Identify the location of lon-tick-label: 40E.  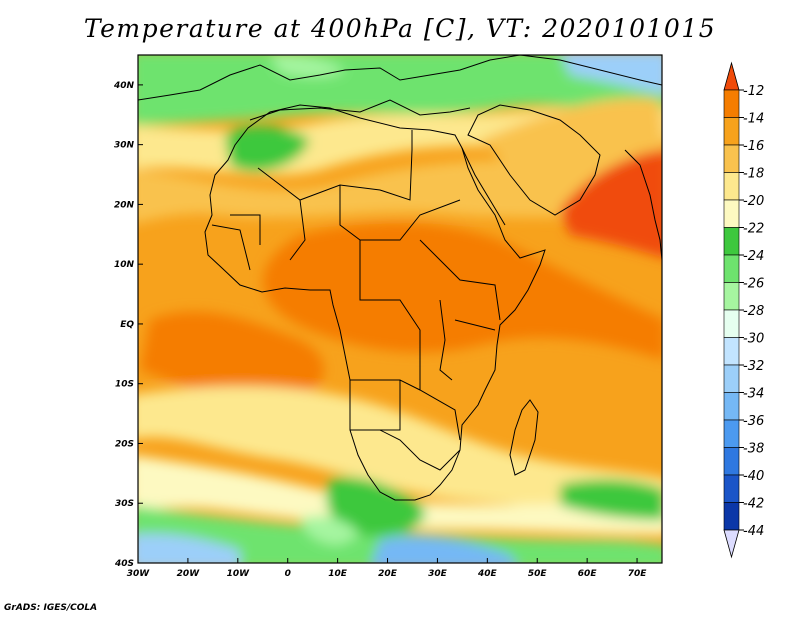
(487, 574).